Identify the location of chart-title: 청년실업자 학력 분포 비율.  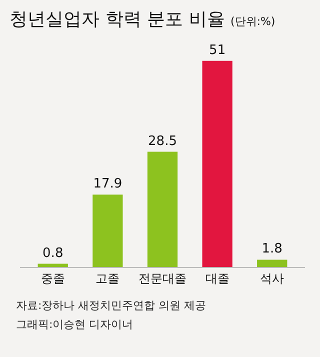
(117, 19).